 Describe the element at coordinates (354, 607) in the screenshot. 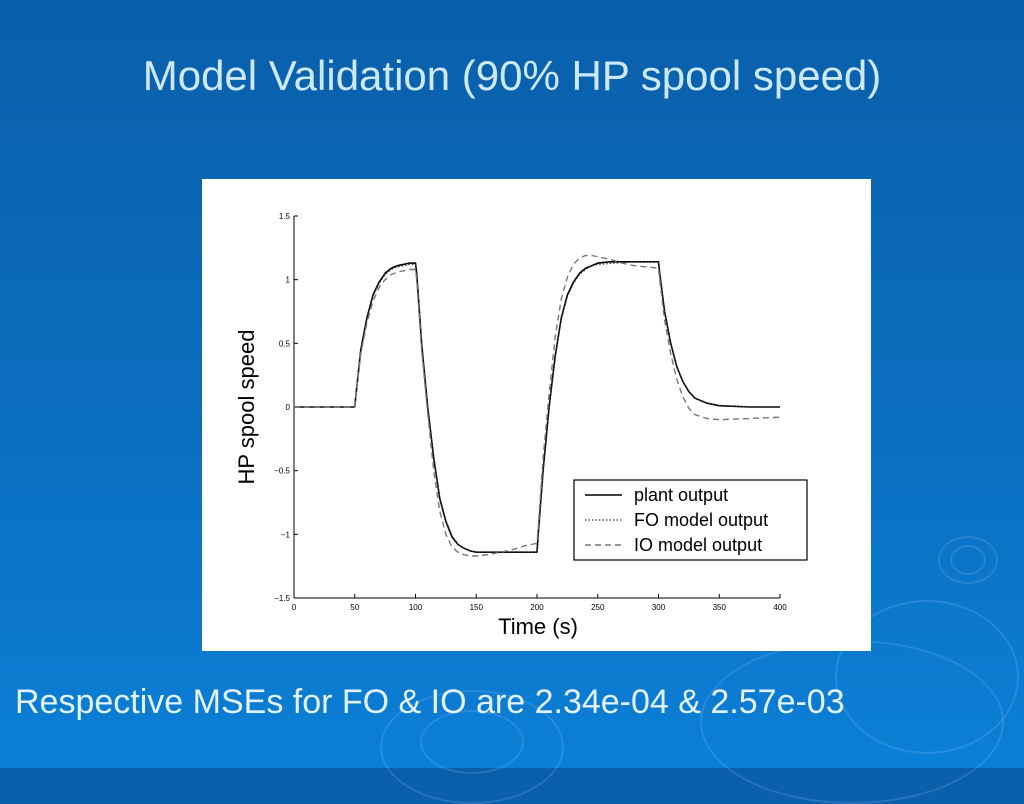

I see `x-tick-label: 50` at that location.